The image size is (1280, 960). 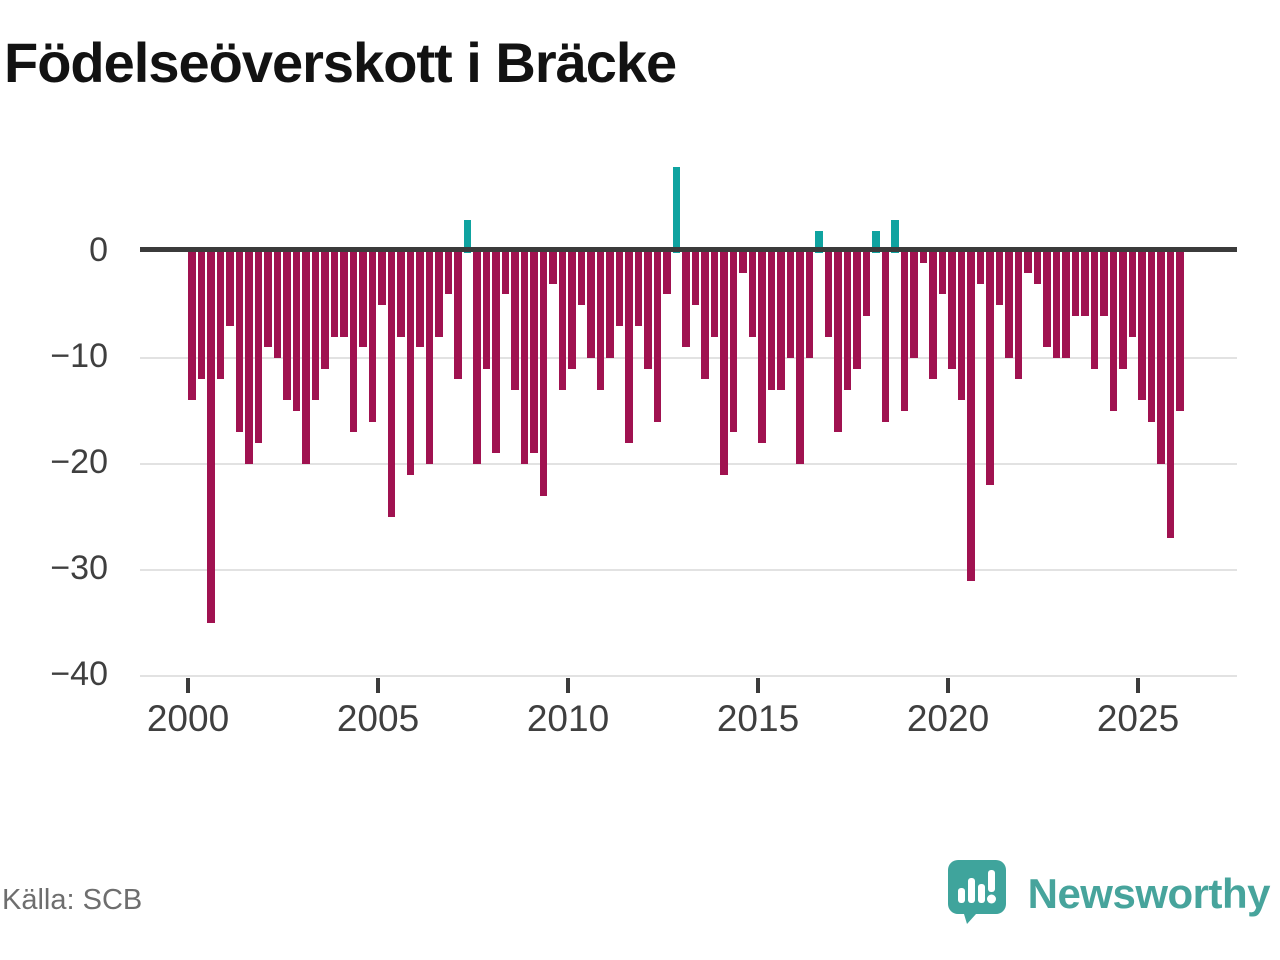 I want to click on gridline-y--10, so click(x=688, y=358).